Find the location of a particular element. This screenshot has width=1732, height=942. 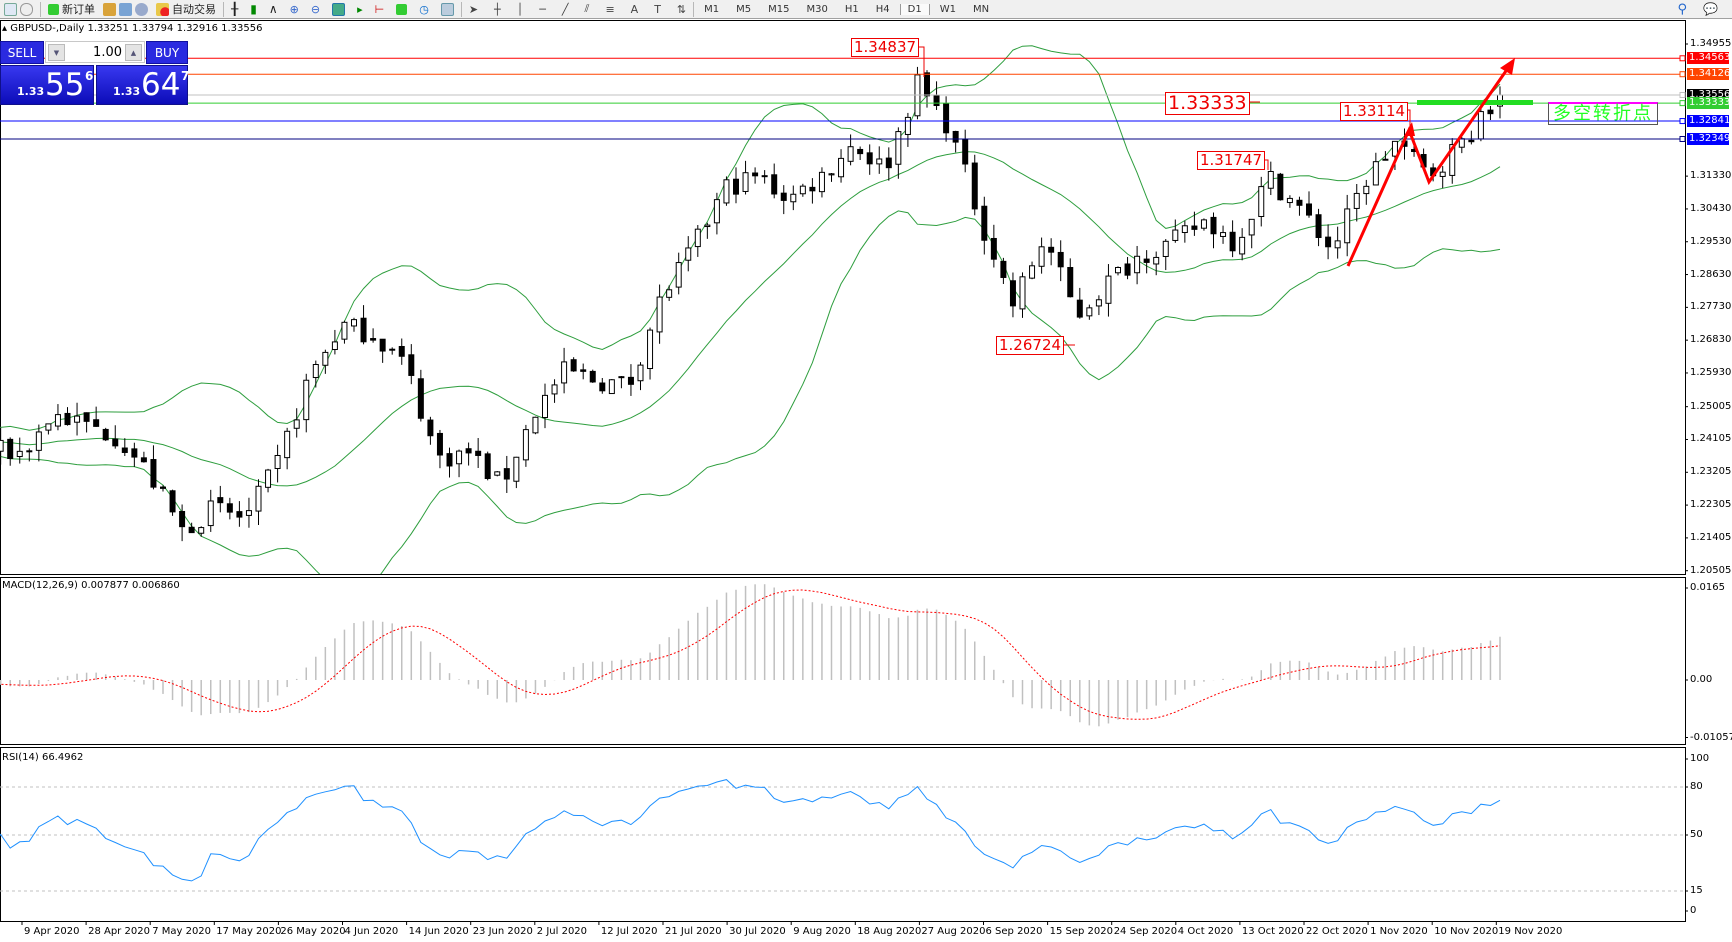

signals-icon is located at coordinates (141, 9).